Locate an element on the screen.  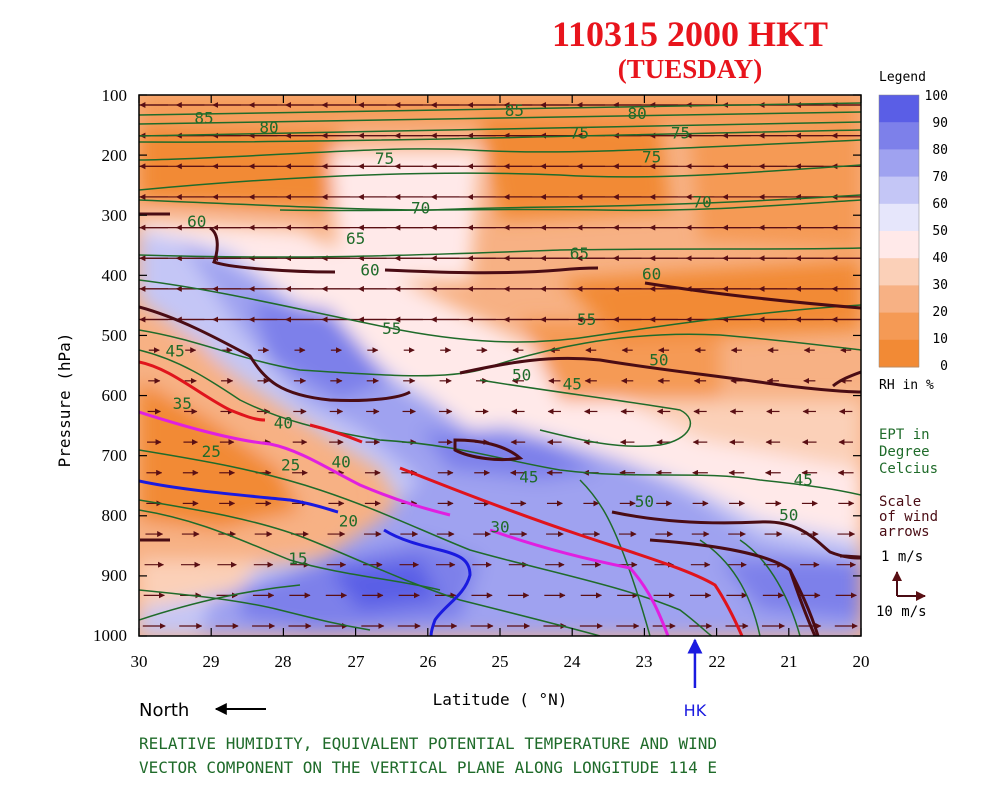
x-tick-label: 23 is located at coordinates (644, 661).